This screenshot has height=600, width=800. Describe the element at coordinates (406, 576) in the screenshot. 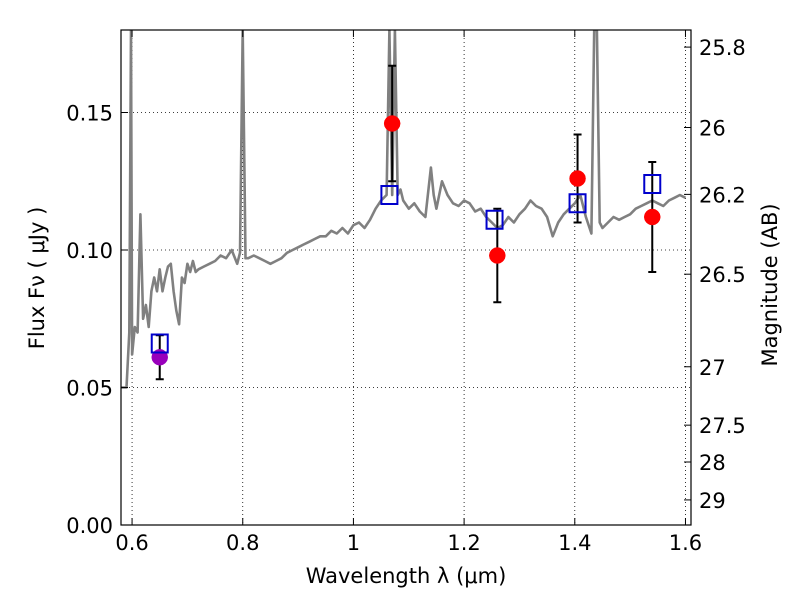

I see `x-axis-label: Wavelength λ (μm)` at that location.